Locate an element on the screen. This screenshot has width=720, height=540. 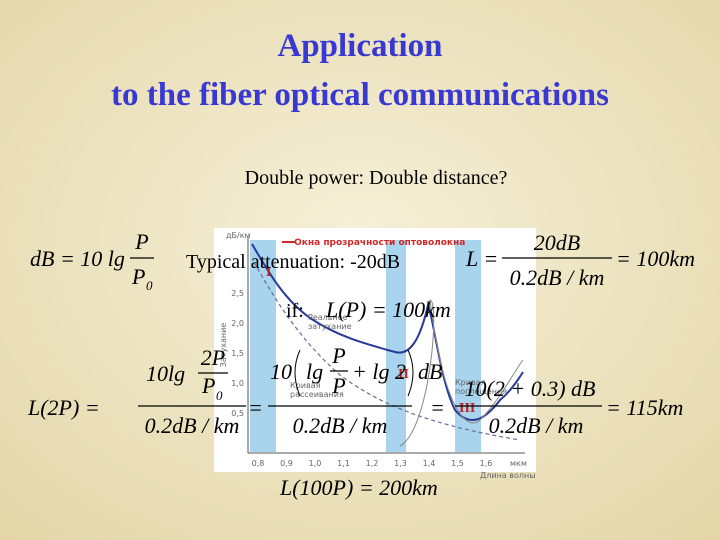
x-tick-label: 1,0 is located at coordinates (315, 463).